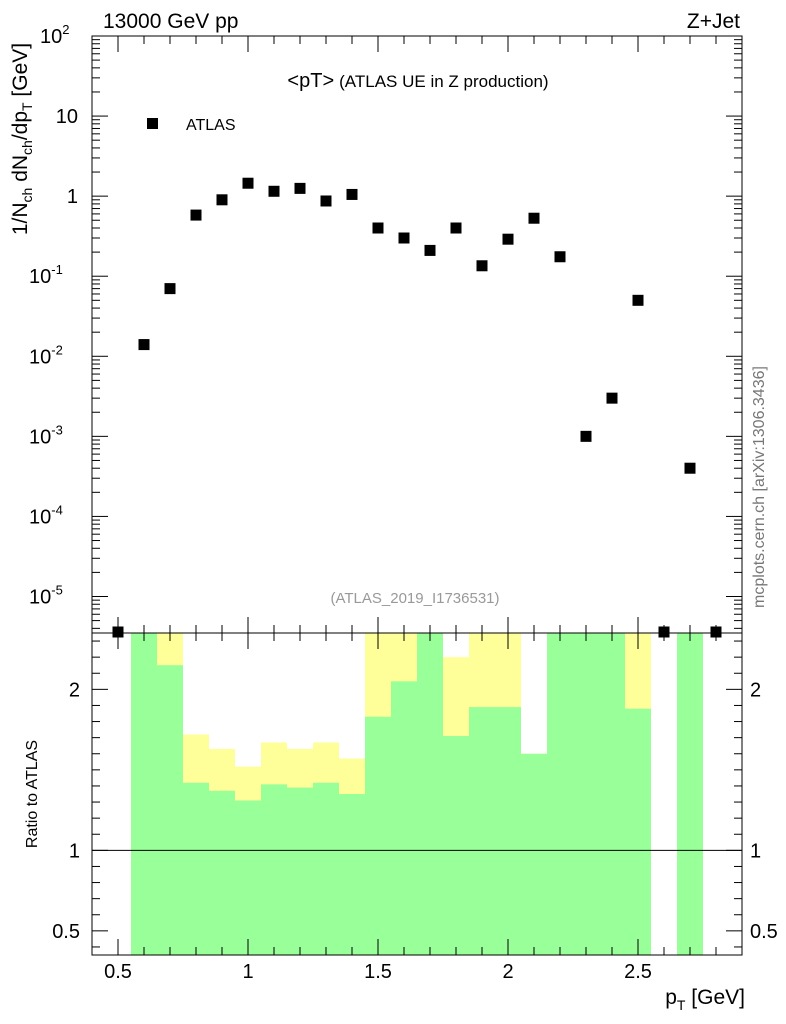 Image resolution: width=786 pixels, height=1024 pixels. What do you see at coordinates (310, 81) in the screenshot?
I see `plot-title-main: <pT>` at bounding box center [310, 81].